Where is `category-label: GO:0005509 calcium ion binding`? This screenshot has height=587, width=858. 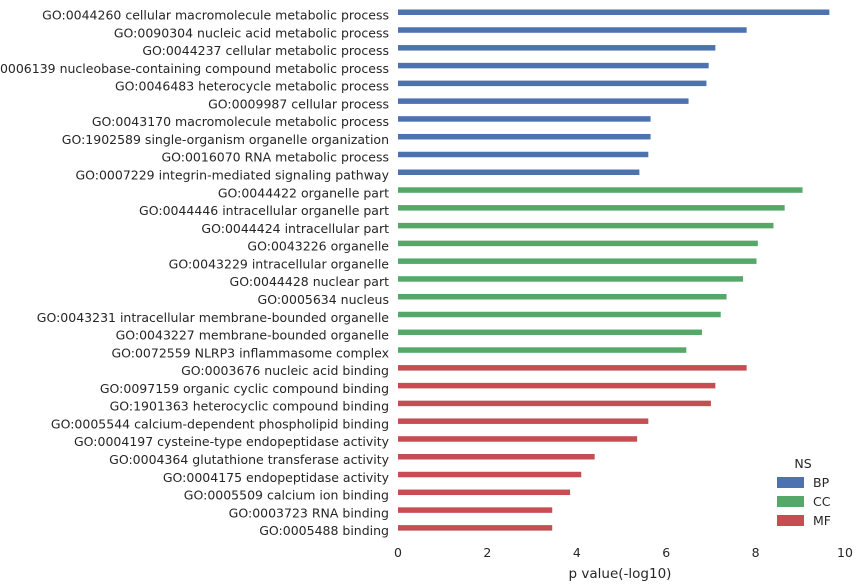 category-label: GO:0005509 calcium ion binding is located at coordinates (286, 495).